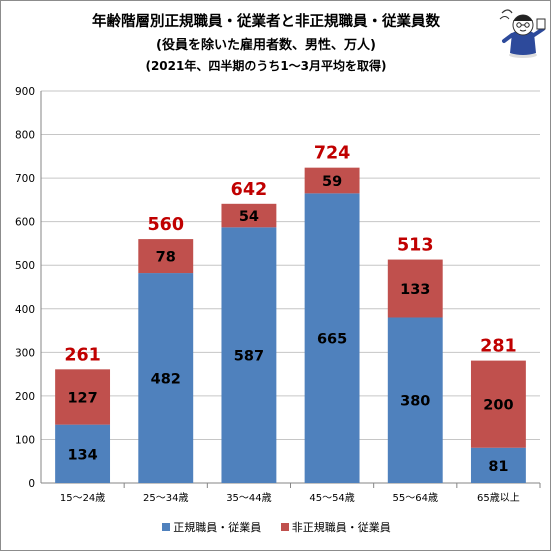 This screenshot has height=551, width=551. Describe the element at coordinates (341, 527) in the screenshot. I see `legend-label-nonregular: 非正規職員・従業員` at that location.